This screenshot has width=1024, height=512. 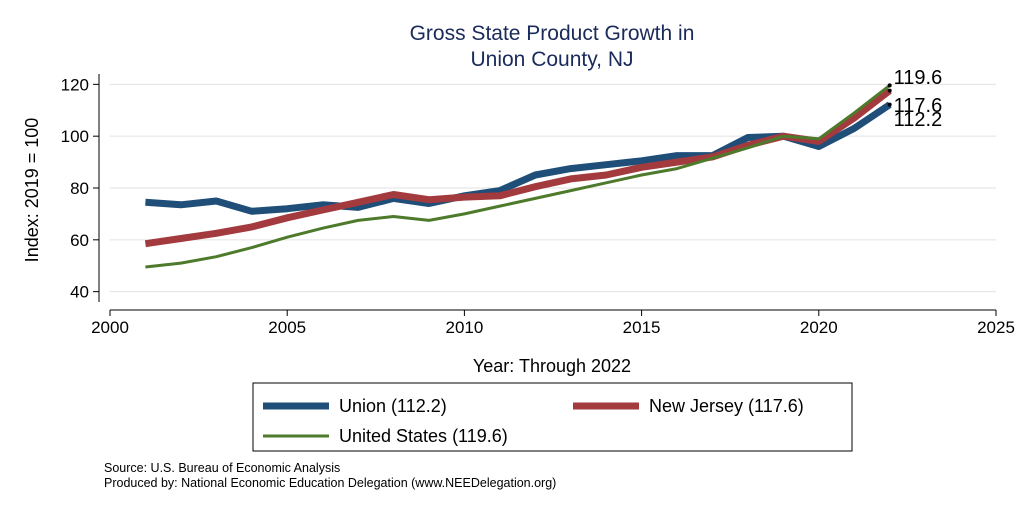 I want to click on x-ticks: 2000 2005 2010 2015 2020 2025, so click(x=553, y=323).